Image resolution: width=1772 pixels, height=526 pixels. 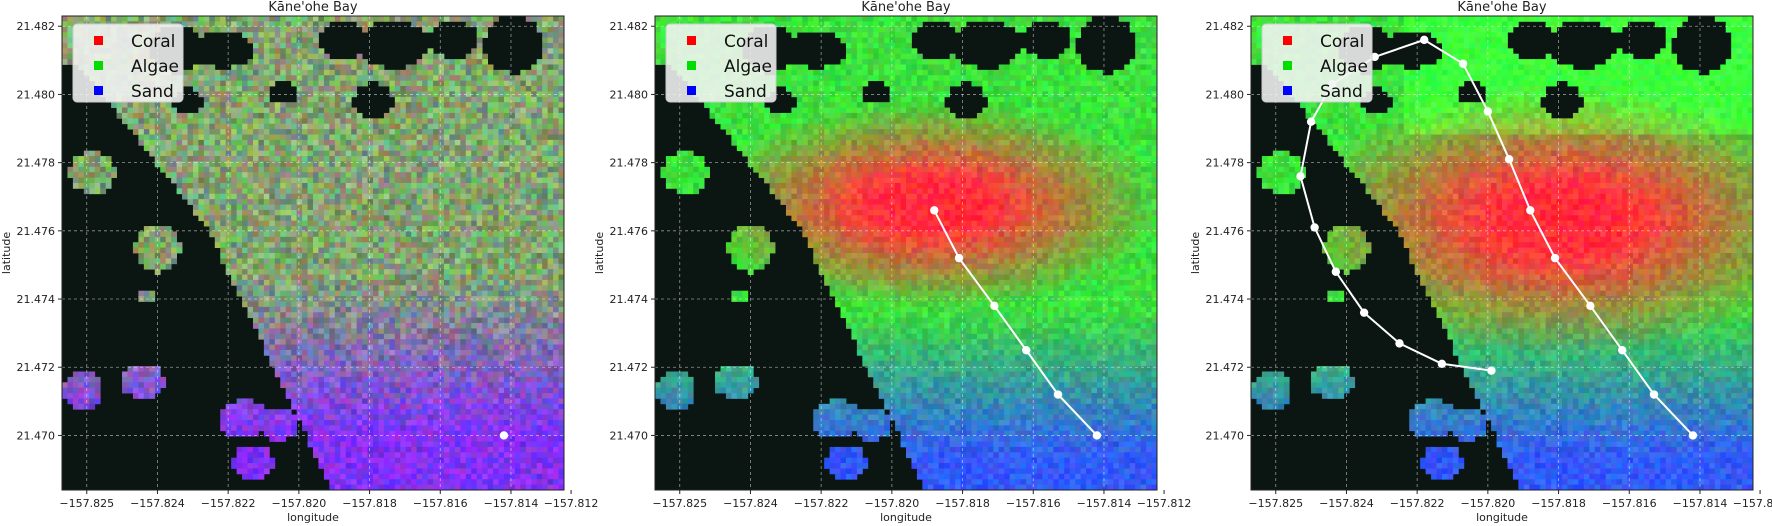 What do you see at coordinates (1015, 323) in the screenshot?
I see `survey-path-line` at bounding box center [1015, 323].